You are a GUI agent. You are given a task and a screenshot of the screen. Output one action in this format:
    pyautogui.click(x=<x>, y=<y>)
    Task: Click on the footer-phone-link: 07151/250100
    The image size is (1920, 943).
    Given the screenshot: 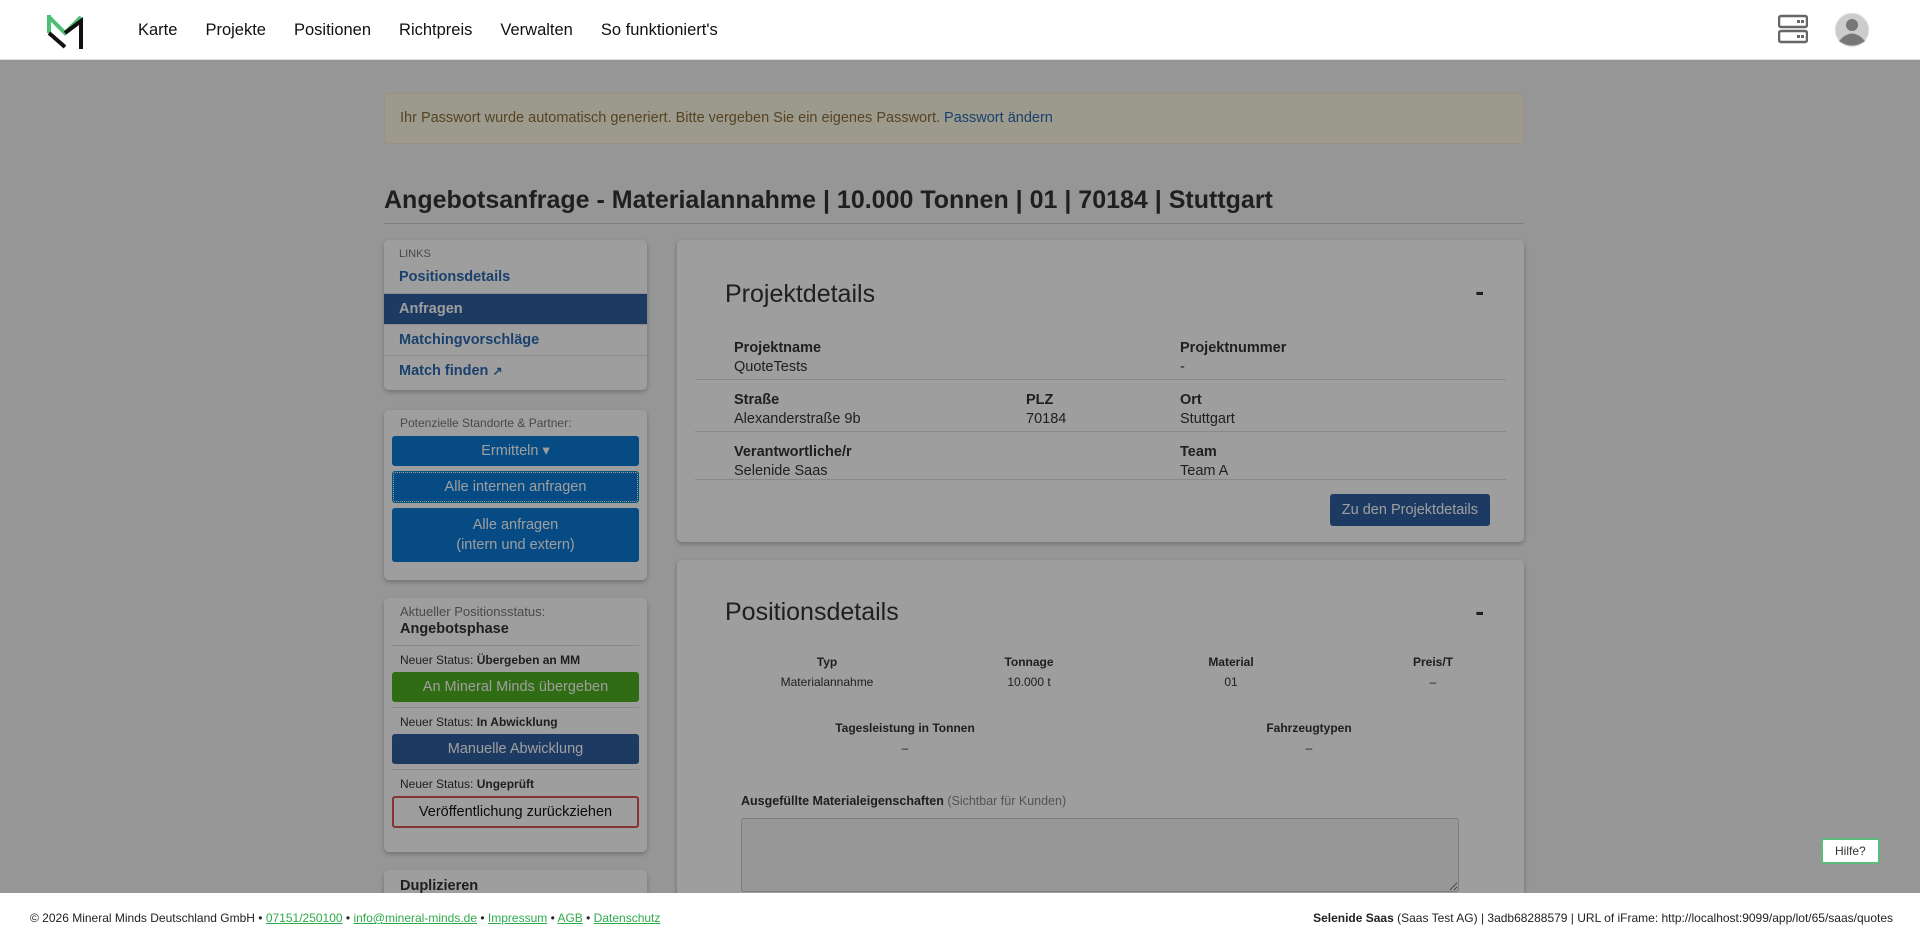 What is the action you would take?
    pyautogui.click(x=304, y=918)
    